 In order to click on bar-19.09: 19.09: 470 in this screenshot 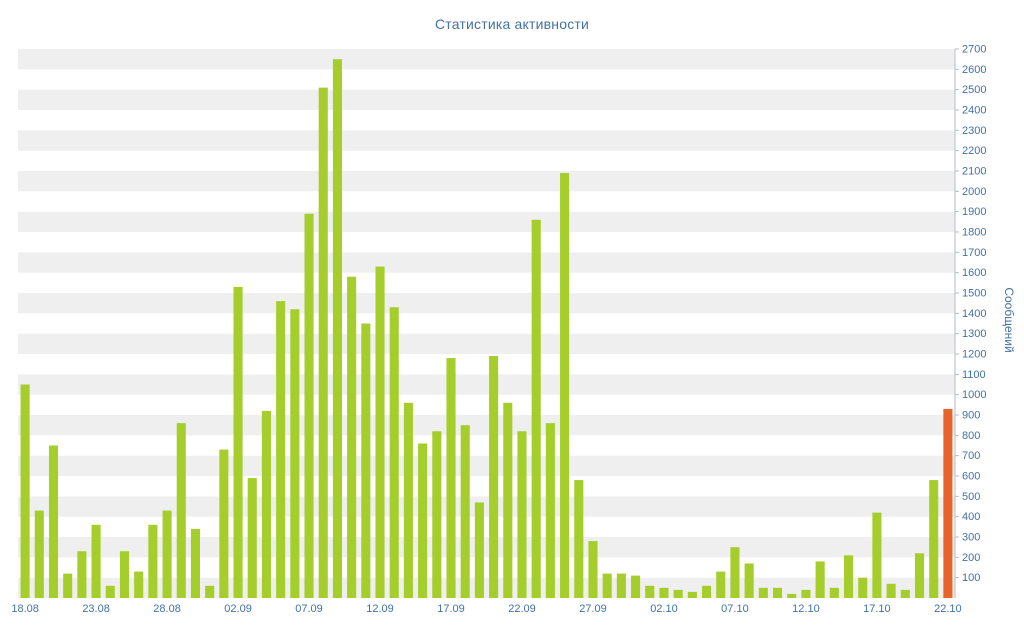, I will do `click(479, 550)`.